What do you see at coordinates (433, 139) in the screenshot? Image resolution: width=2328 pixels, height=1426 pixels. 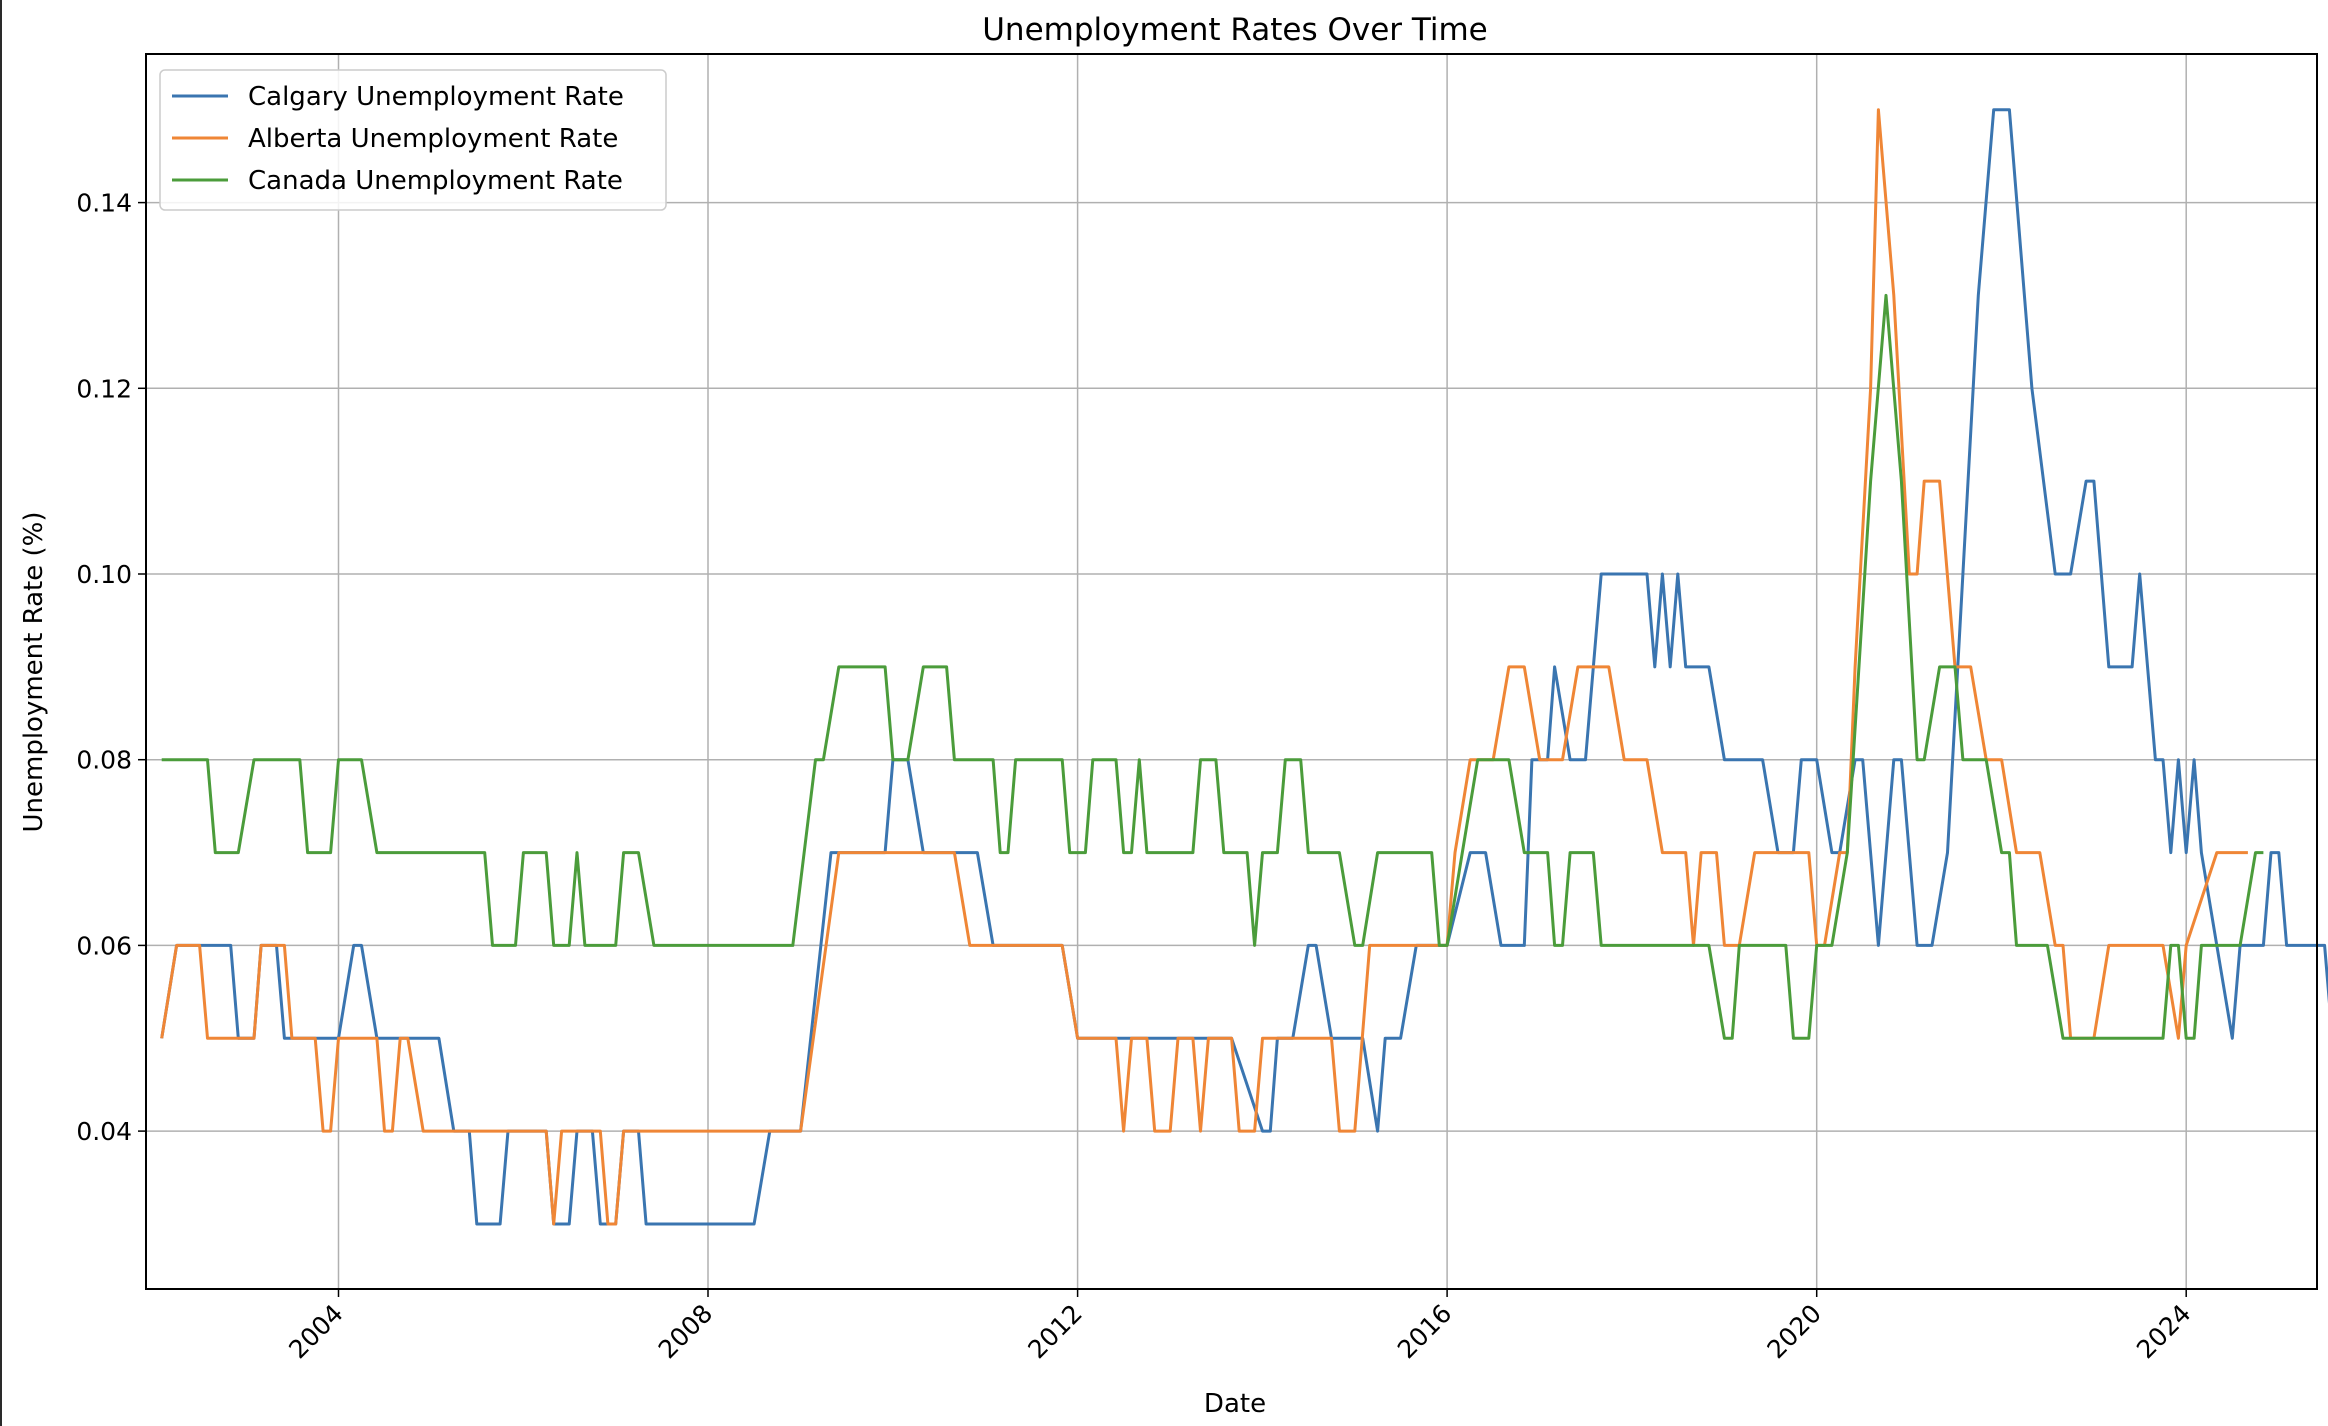 I see `legend-entry: Alberta Unemployment Rate` at bounding box center [433, 139].